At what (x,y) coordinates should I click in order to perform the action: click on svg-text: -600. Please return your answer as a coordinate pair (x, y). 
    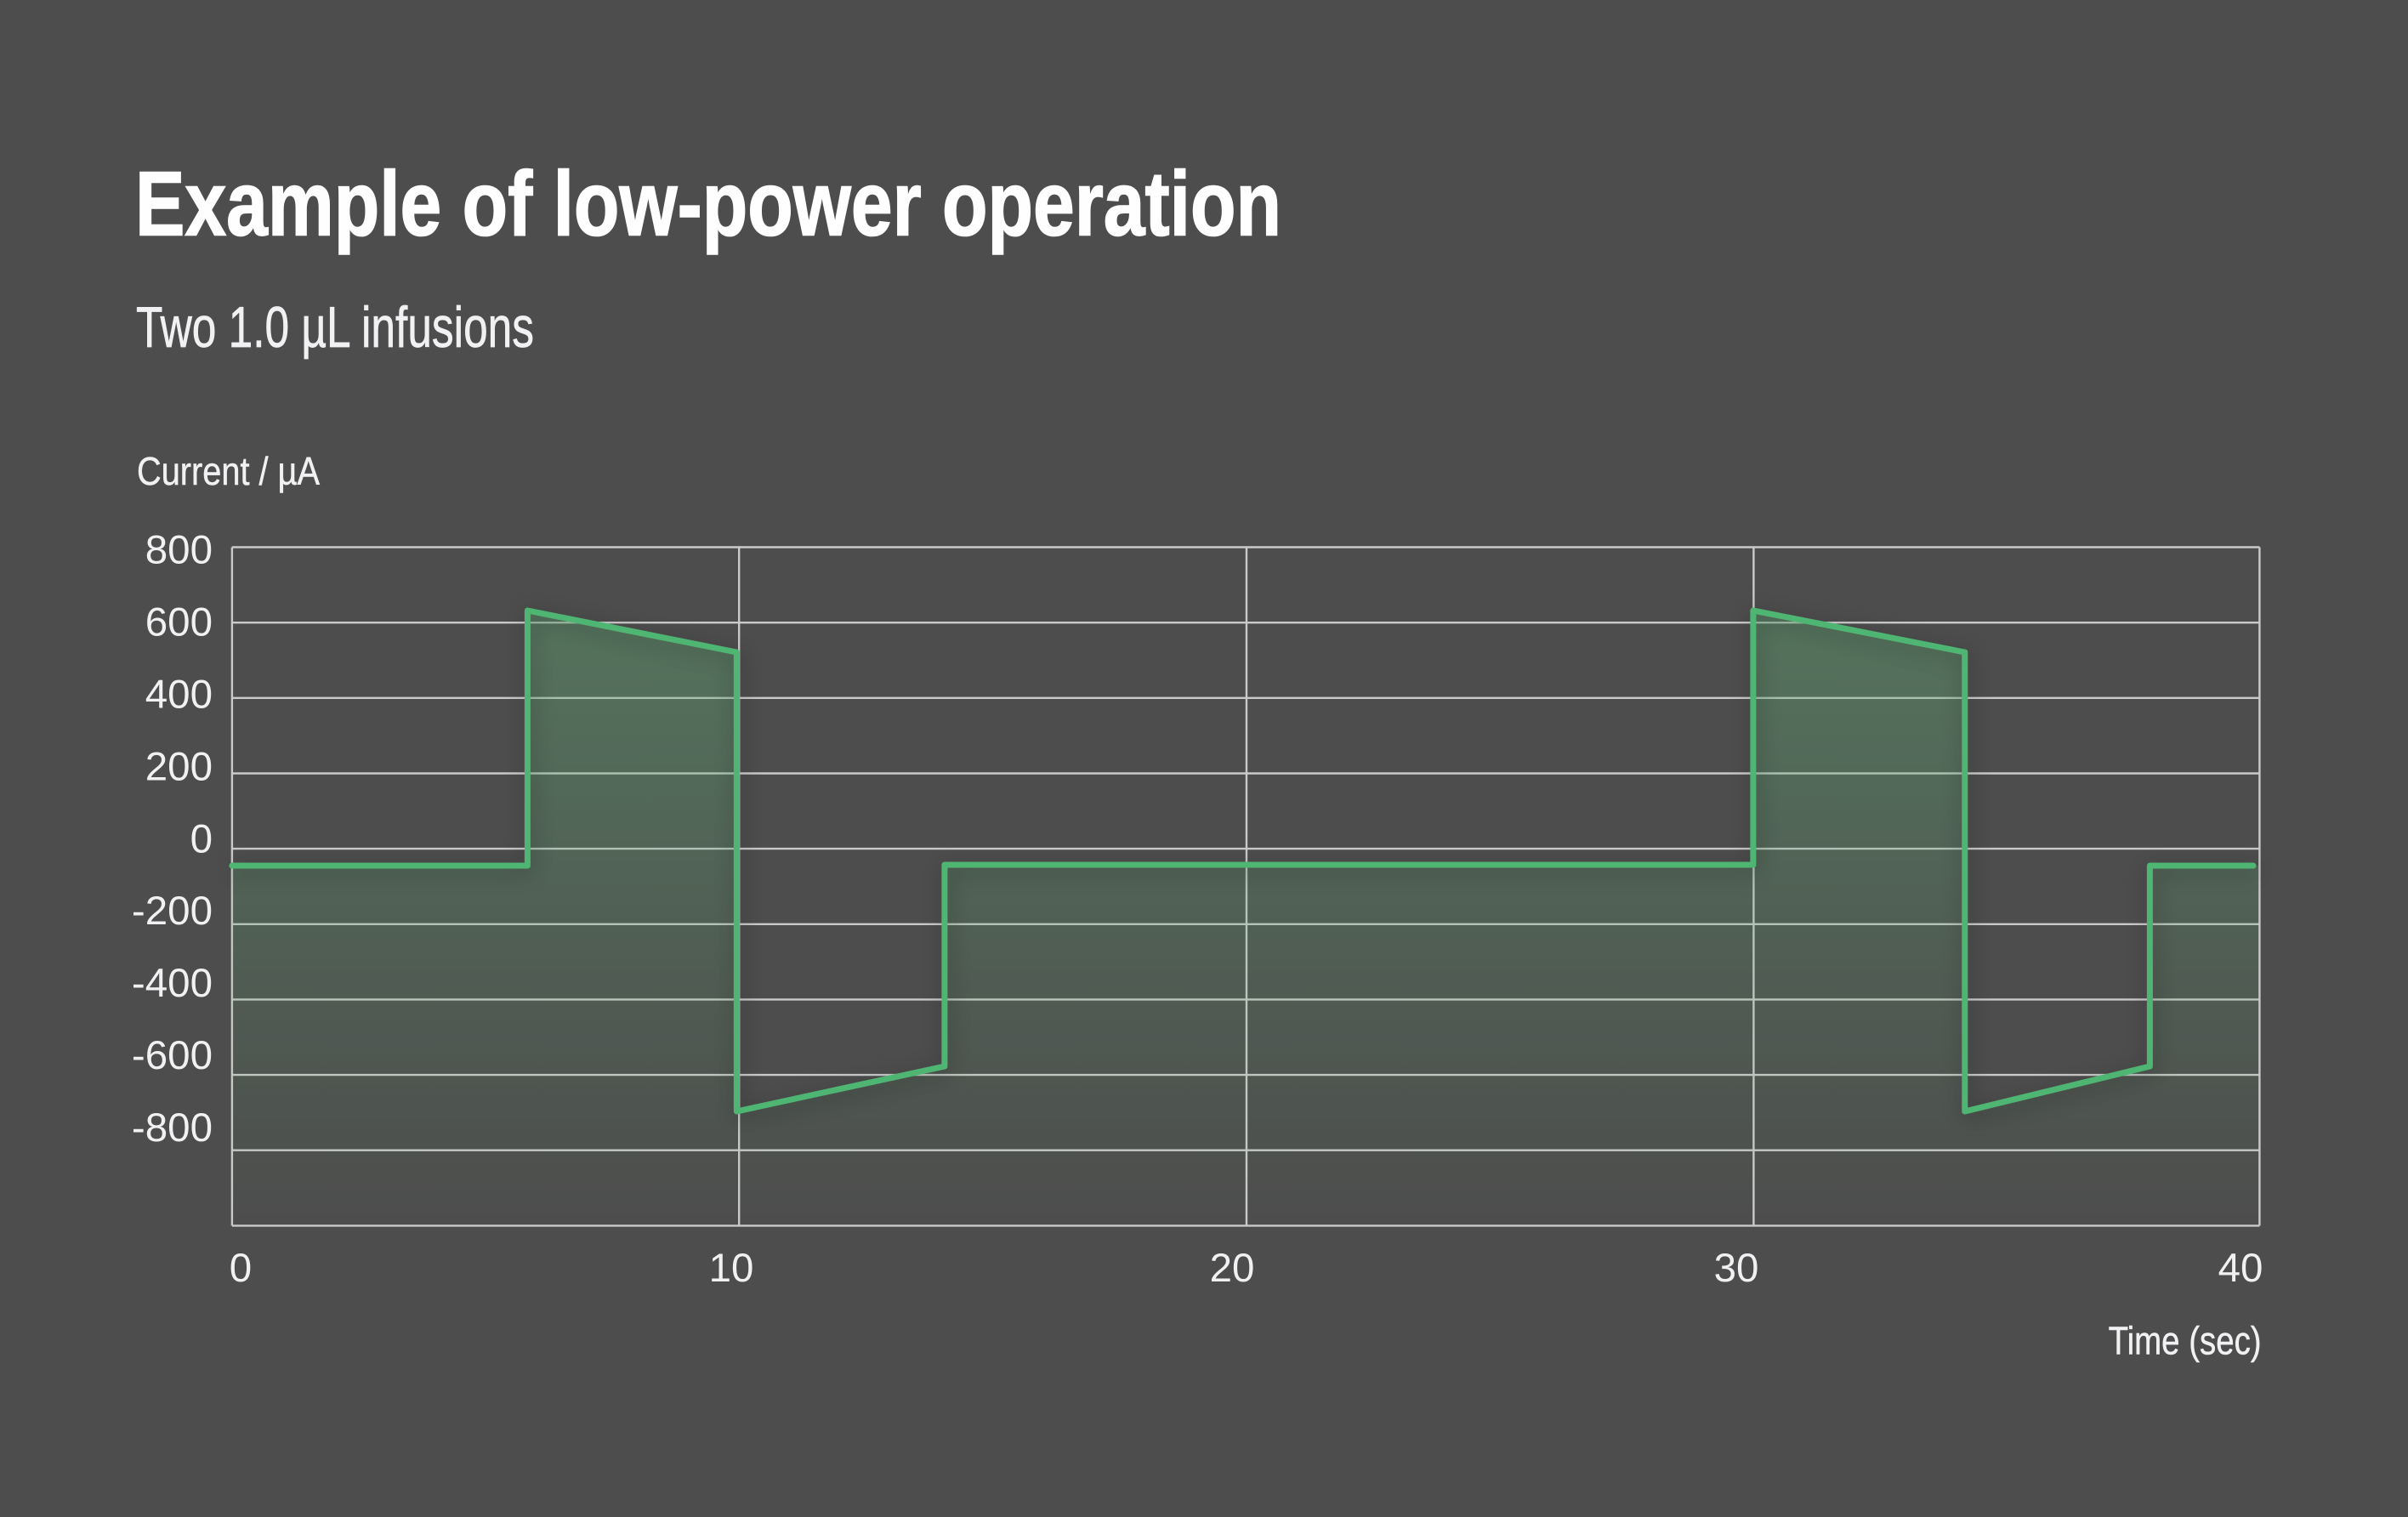
    Looking at the image, I should click on (172, 1055).